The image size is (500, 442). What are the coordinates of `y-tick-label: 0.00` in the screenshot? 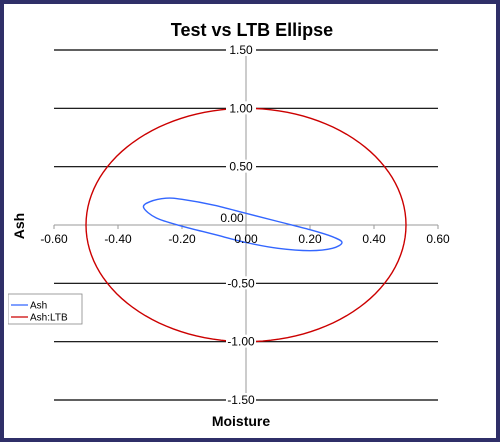 It's located at (232, 218).